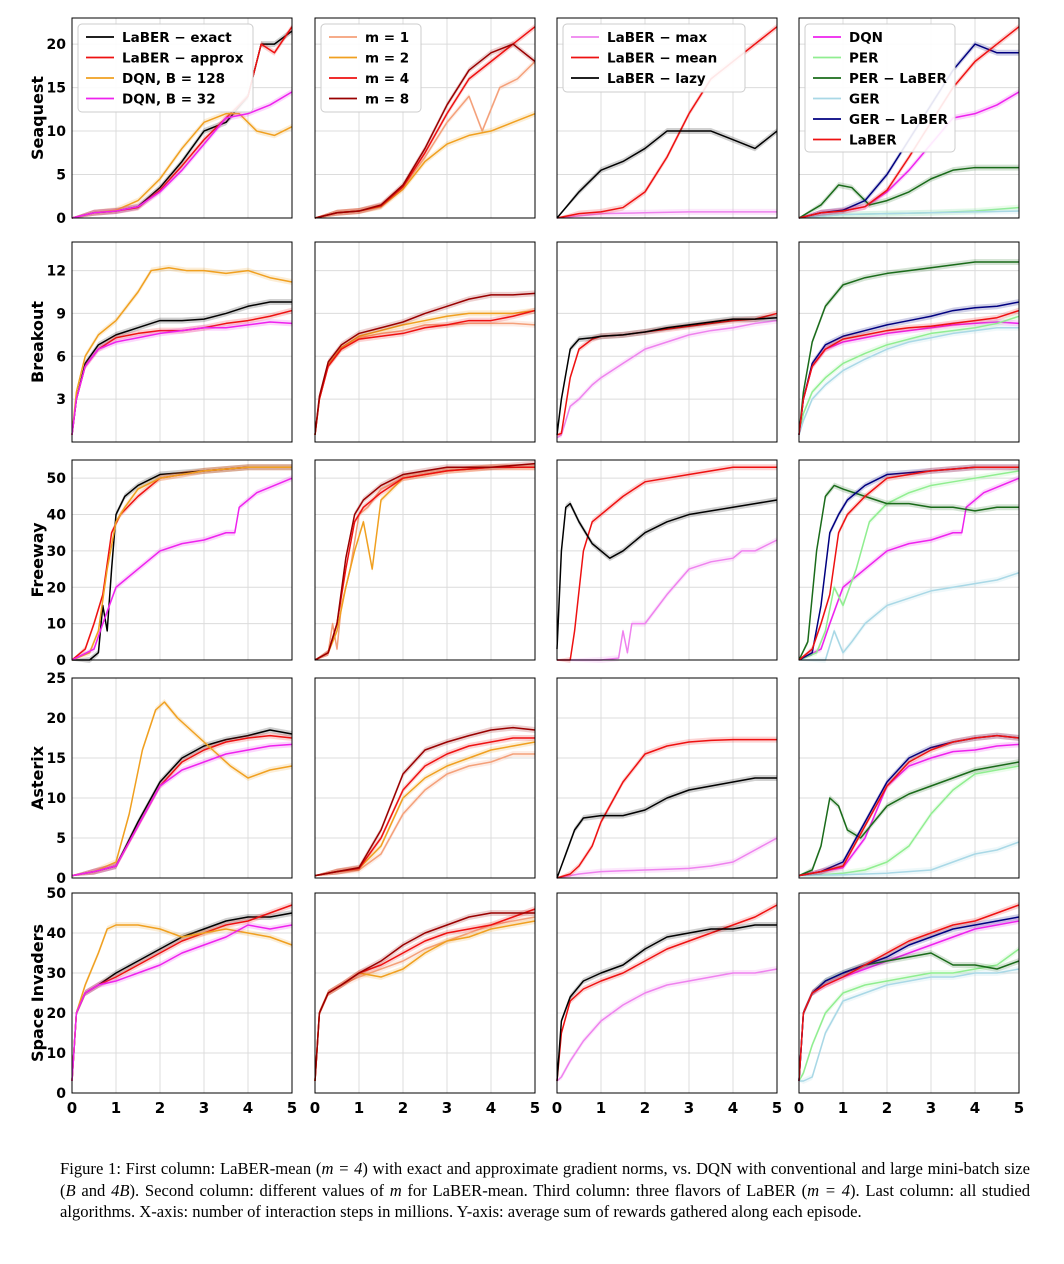 Image resolution: width=1064 pixels, height=1264 pixels. Describe the element at coordinates (37, 993) in the screenshot. I see `row-label-4: Space Invaders` at that location.